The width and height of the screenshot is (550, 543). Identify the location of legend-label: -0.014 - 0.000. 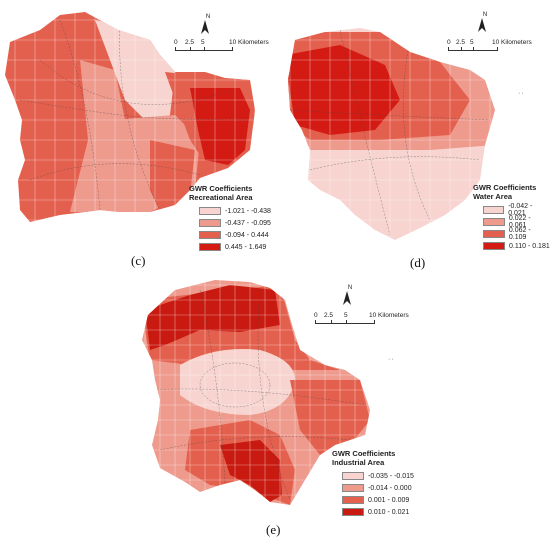
(390, 488).